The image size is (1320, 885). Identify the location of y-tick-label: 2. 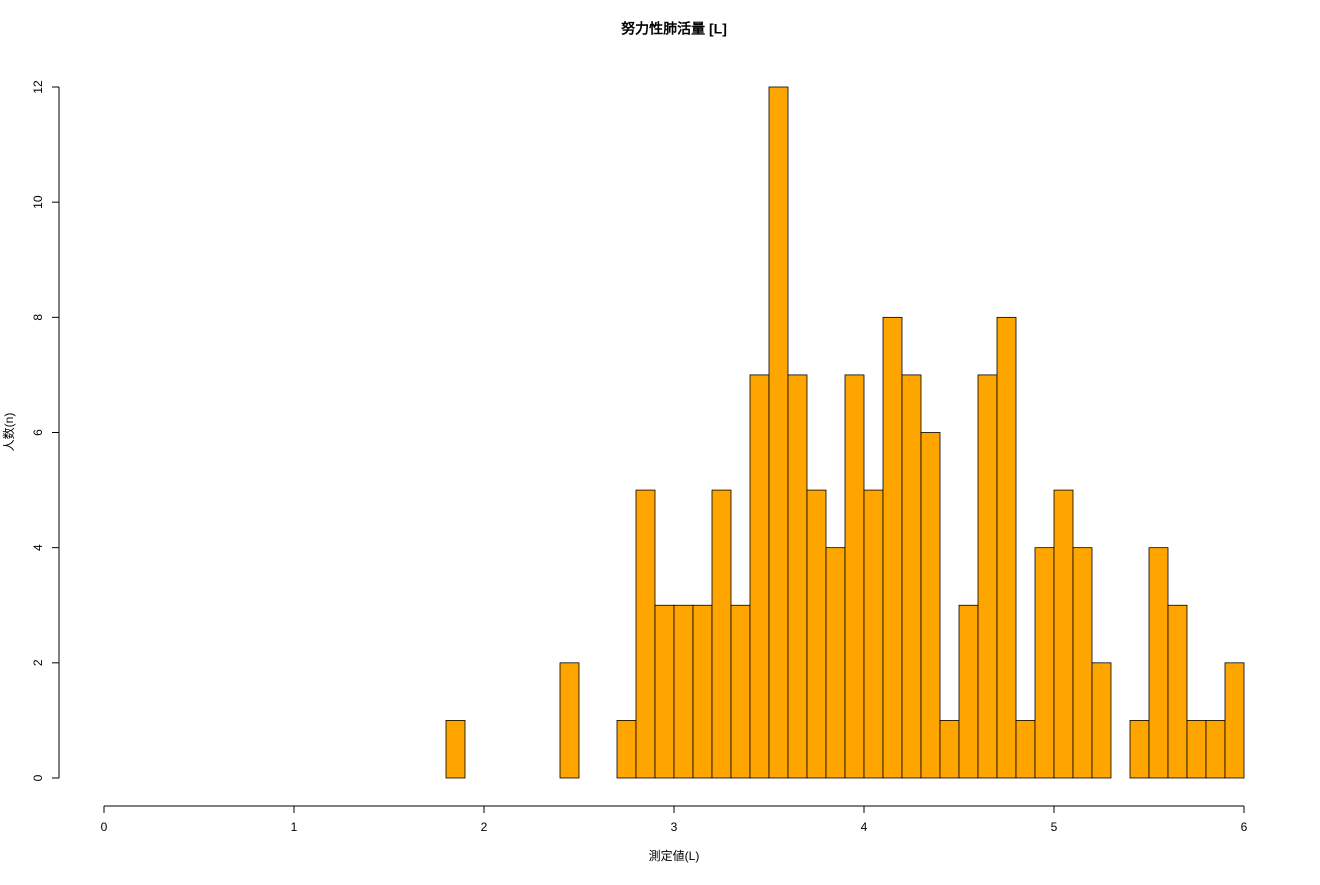
(38, 662).